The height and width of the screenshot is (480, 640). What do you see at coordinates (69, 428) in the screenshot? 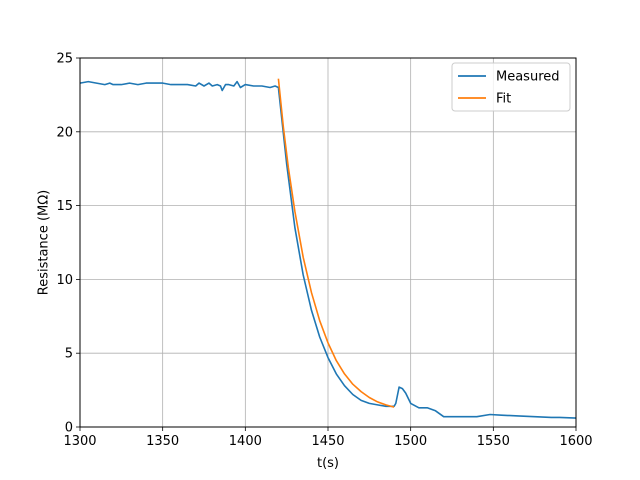
I see `y-tick-label: 0` at bounding box center [69, 428].